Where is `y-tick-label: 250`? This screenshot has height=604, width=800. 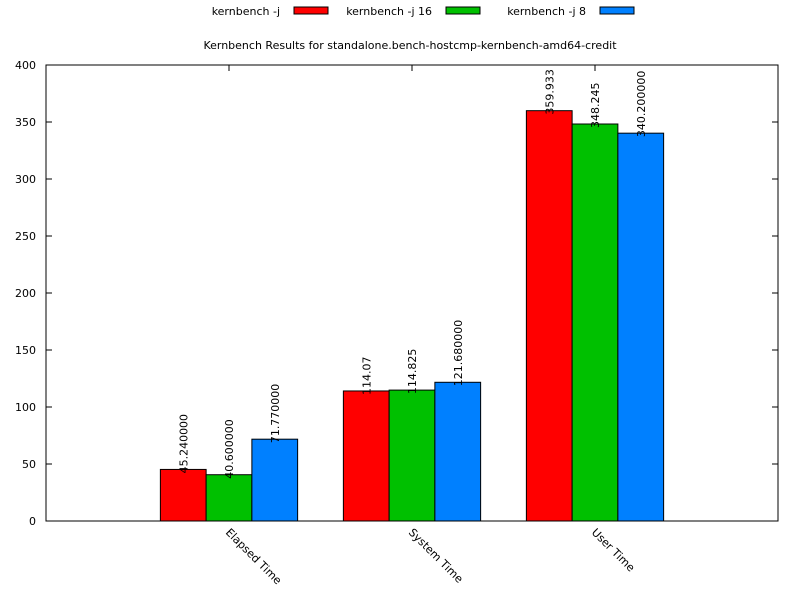
y-tick-label: 250 is located at coordinates (25, 236).